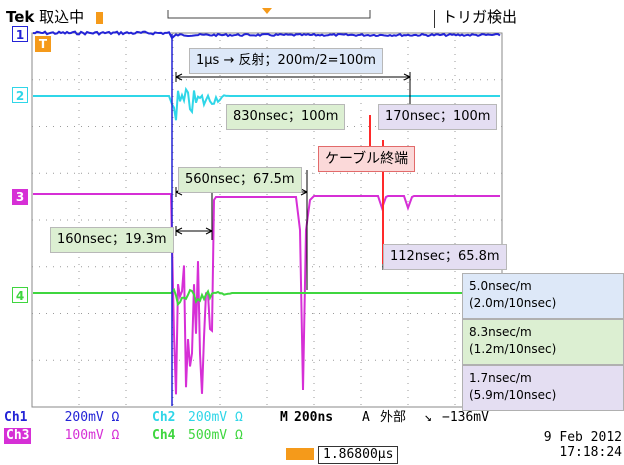 Image resolution: width=624 pixels, height=465 pixels. Describe the element at coordinates (215, 435) in the screenshot. I see `ch4-scale: 500mV Ω` at that location.